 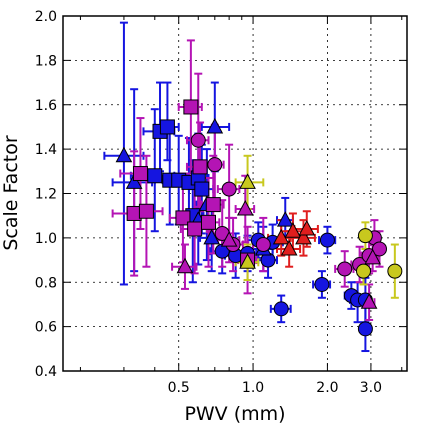 What do you see at coordinates (46, 17) in the screenshot?
I see `y-tick-label: 2.0` at bounding box center [46, 17].